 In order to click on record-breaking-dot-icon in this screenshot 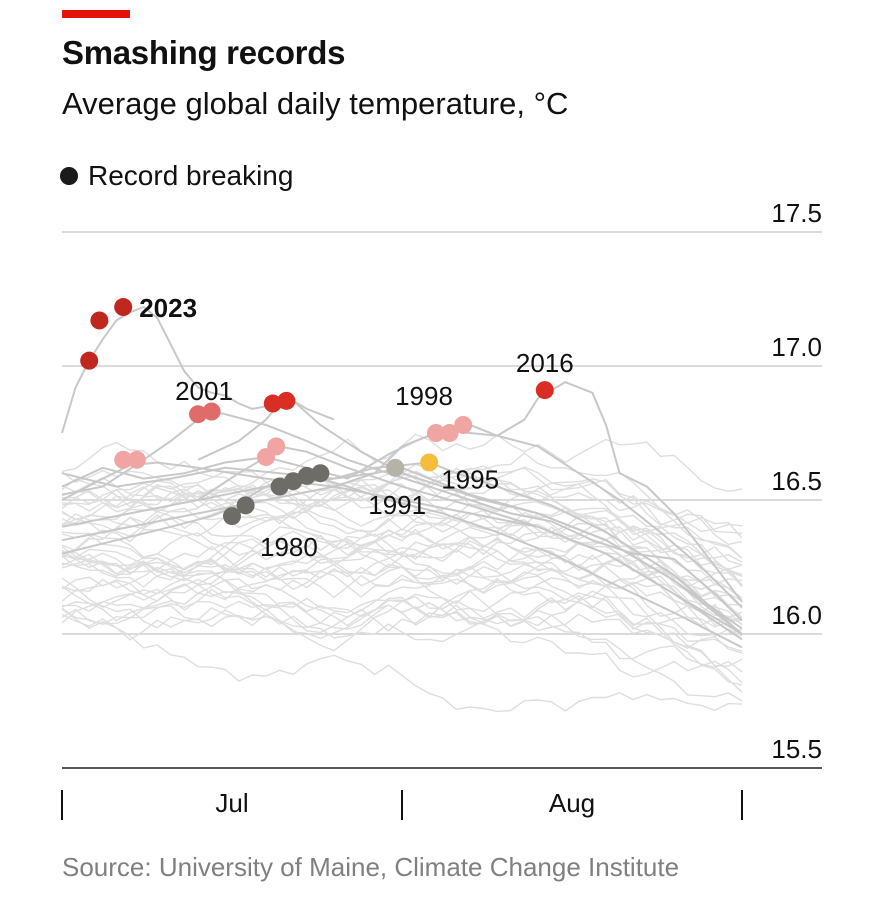, I will do `click(69, 176)`.